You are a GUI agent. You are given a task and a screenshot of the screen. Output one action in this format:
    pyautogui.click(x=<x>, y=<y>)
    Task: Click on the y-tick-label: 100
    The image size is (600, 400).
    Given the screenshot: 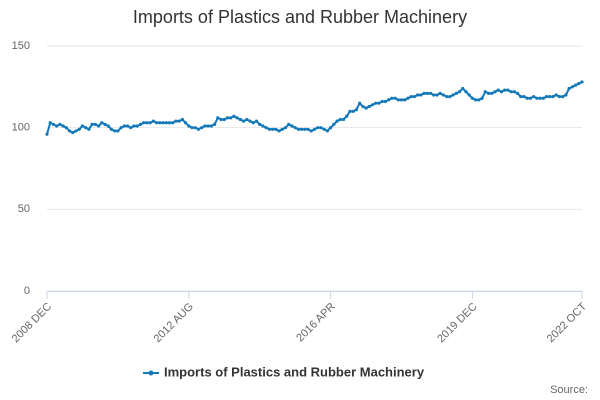 What is the action you would take?
    pyautogui.click(x=21, y=128)
    